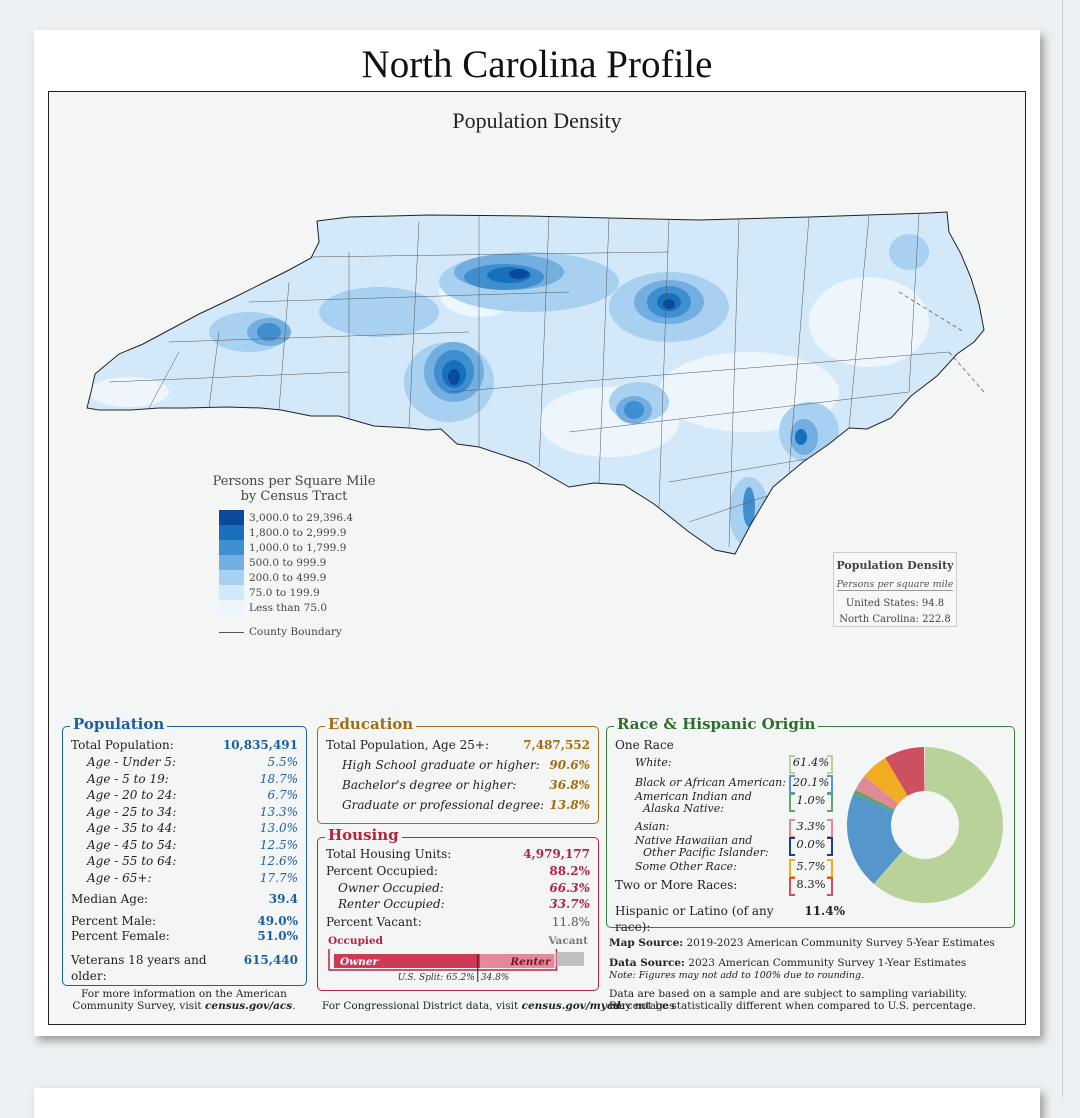 The height and width of the screenshot is (1118, 1080). What do you see at coordinates (184, 745) in the screenshot?
I see `total-population-row: Total Population: 10,835,491` at bounding box center [184, 745].